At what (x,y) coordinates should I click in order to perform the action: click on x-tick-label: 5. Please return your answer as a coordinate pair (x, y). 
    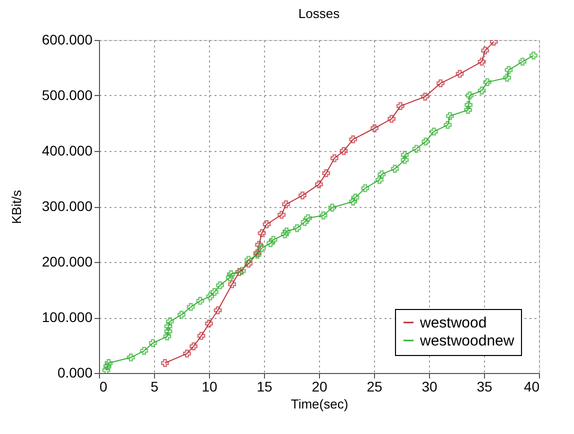
    Looking at the image, I should click on (154, 386).